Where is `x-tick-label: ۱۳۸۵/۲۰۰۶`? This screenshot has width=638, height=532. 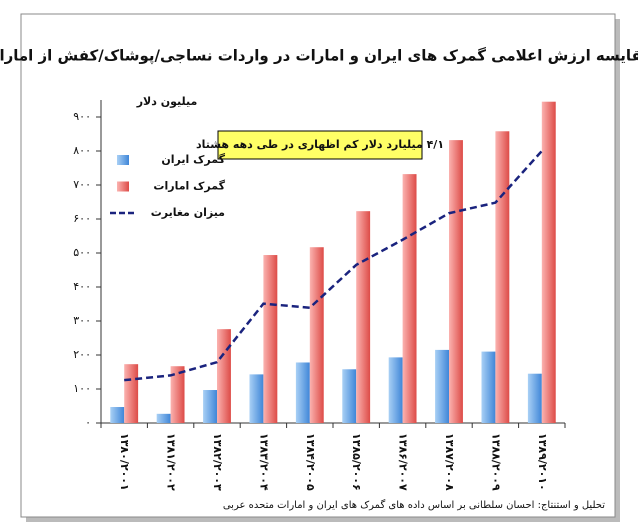
x-tick-label: ۱۳۸۵/۲۰۰۶ is located at coordinates (356, 462).